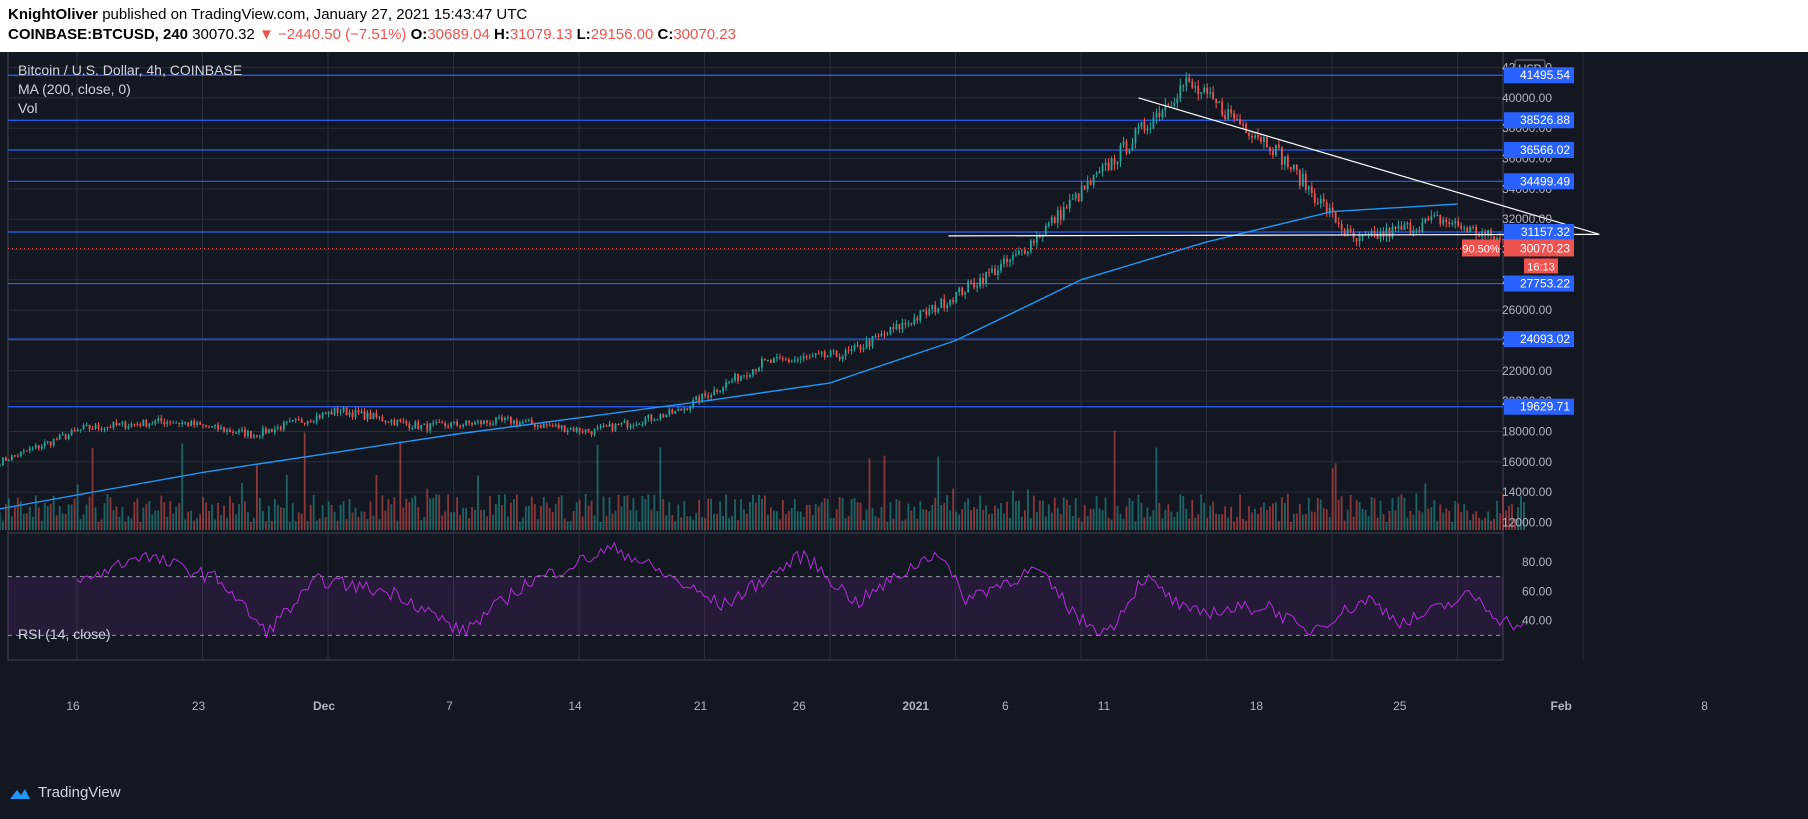  Describe the element at coordinates (1541, 267) in the screenshot. I see `countdown-label: 16:13` at that location.